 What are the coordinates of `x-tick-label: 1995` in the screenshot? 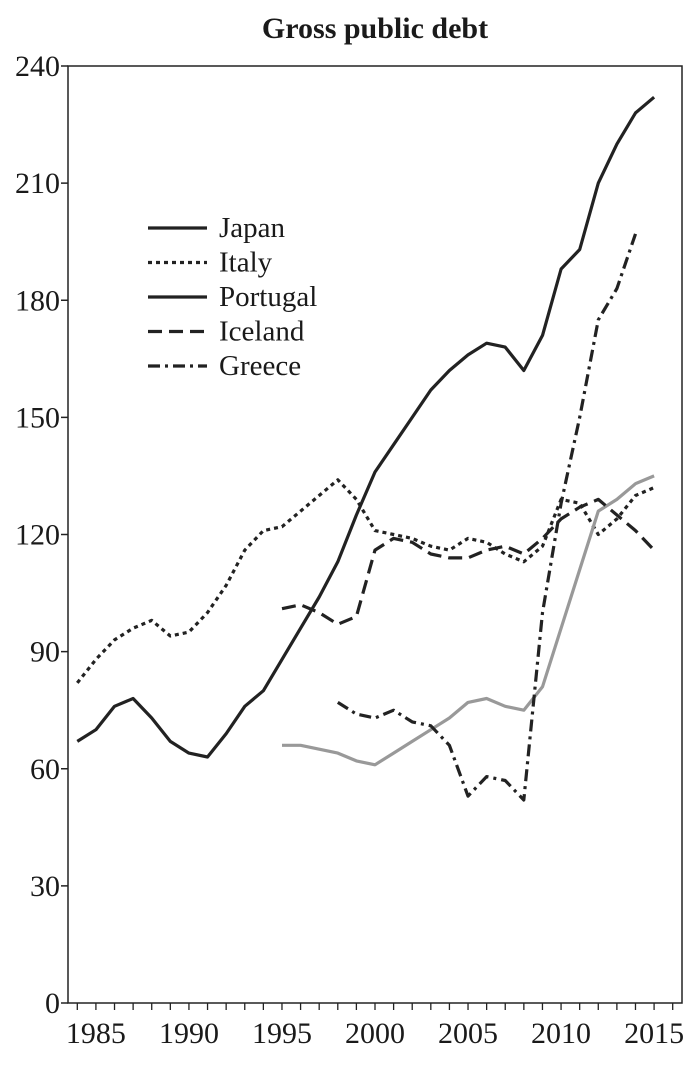 It's located at (282, 1033).